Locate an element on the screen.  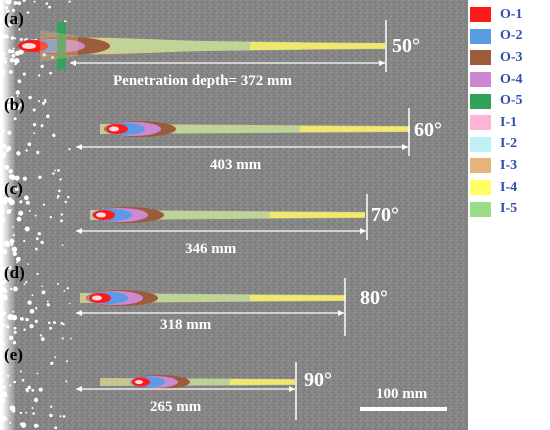
bed-edge is located at coordinates (9, 215).